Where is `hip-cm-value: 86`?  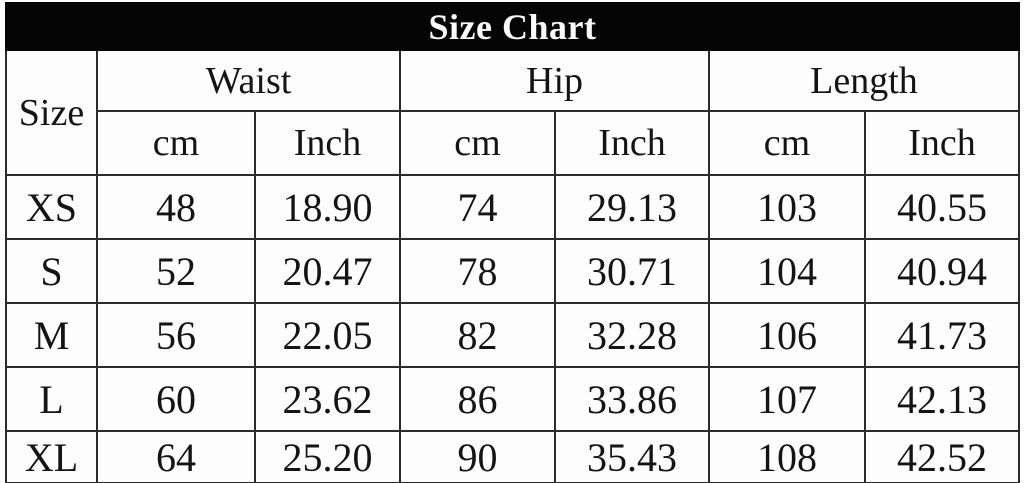
hip-cm-value: 86 is located at coordinates (477, 399).